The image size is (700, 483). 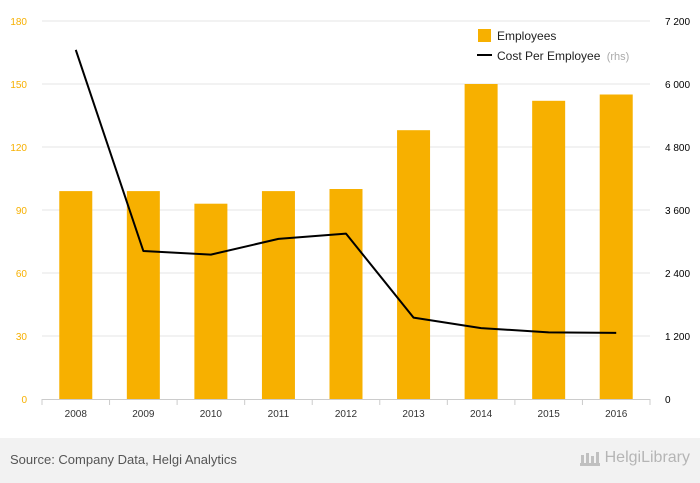 What do you see at coordinates (668, 400) in the screenshot?
I see `right-tick-label: 0` at bounding box center [668, 400].